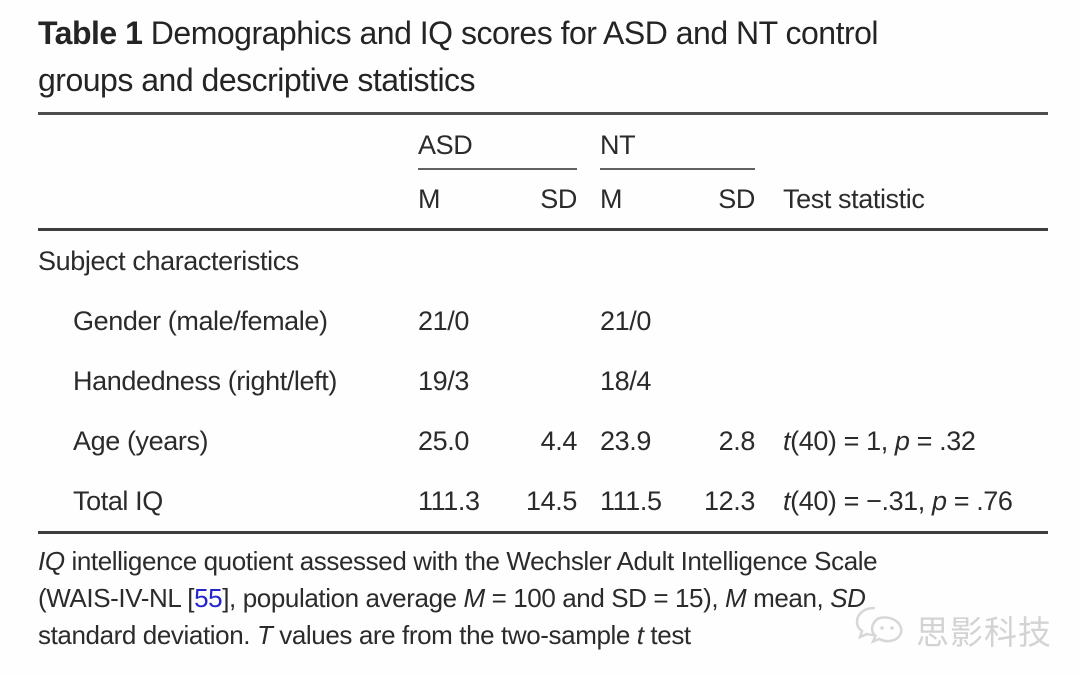 The height and width of the screenshot is (676, 1080). What do you see at coordinates (429, 198) in the screenshot?
I see `col-header-asd-mean: M` at bounding box center [429, 198].